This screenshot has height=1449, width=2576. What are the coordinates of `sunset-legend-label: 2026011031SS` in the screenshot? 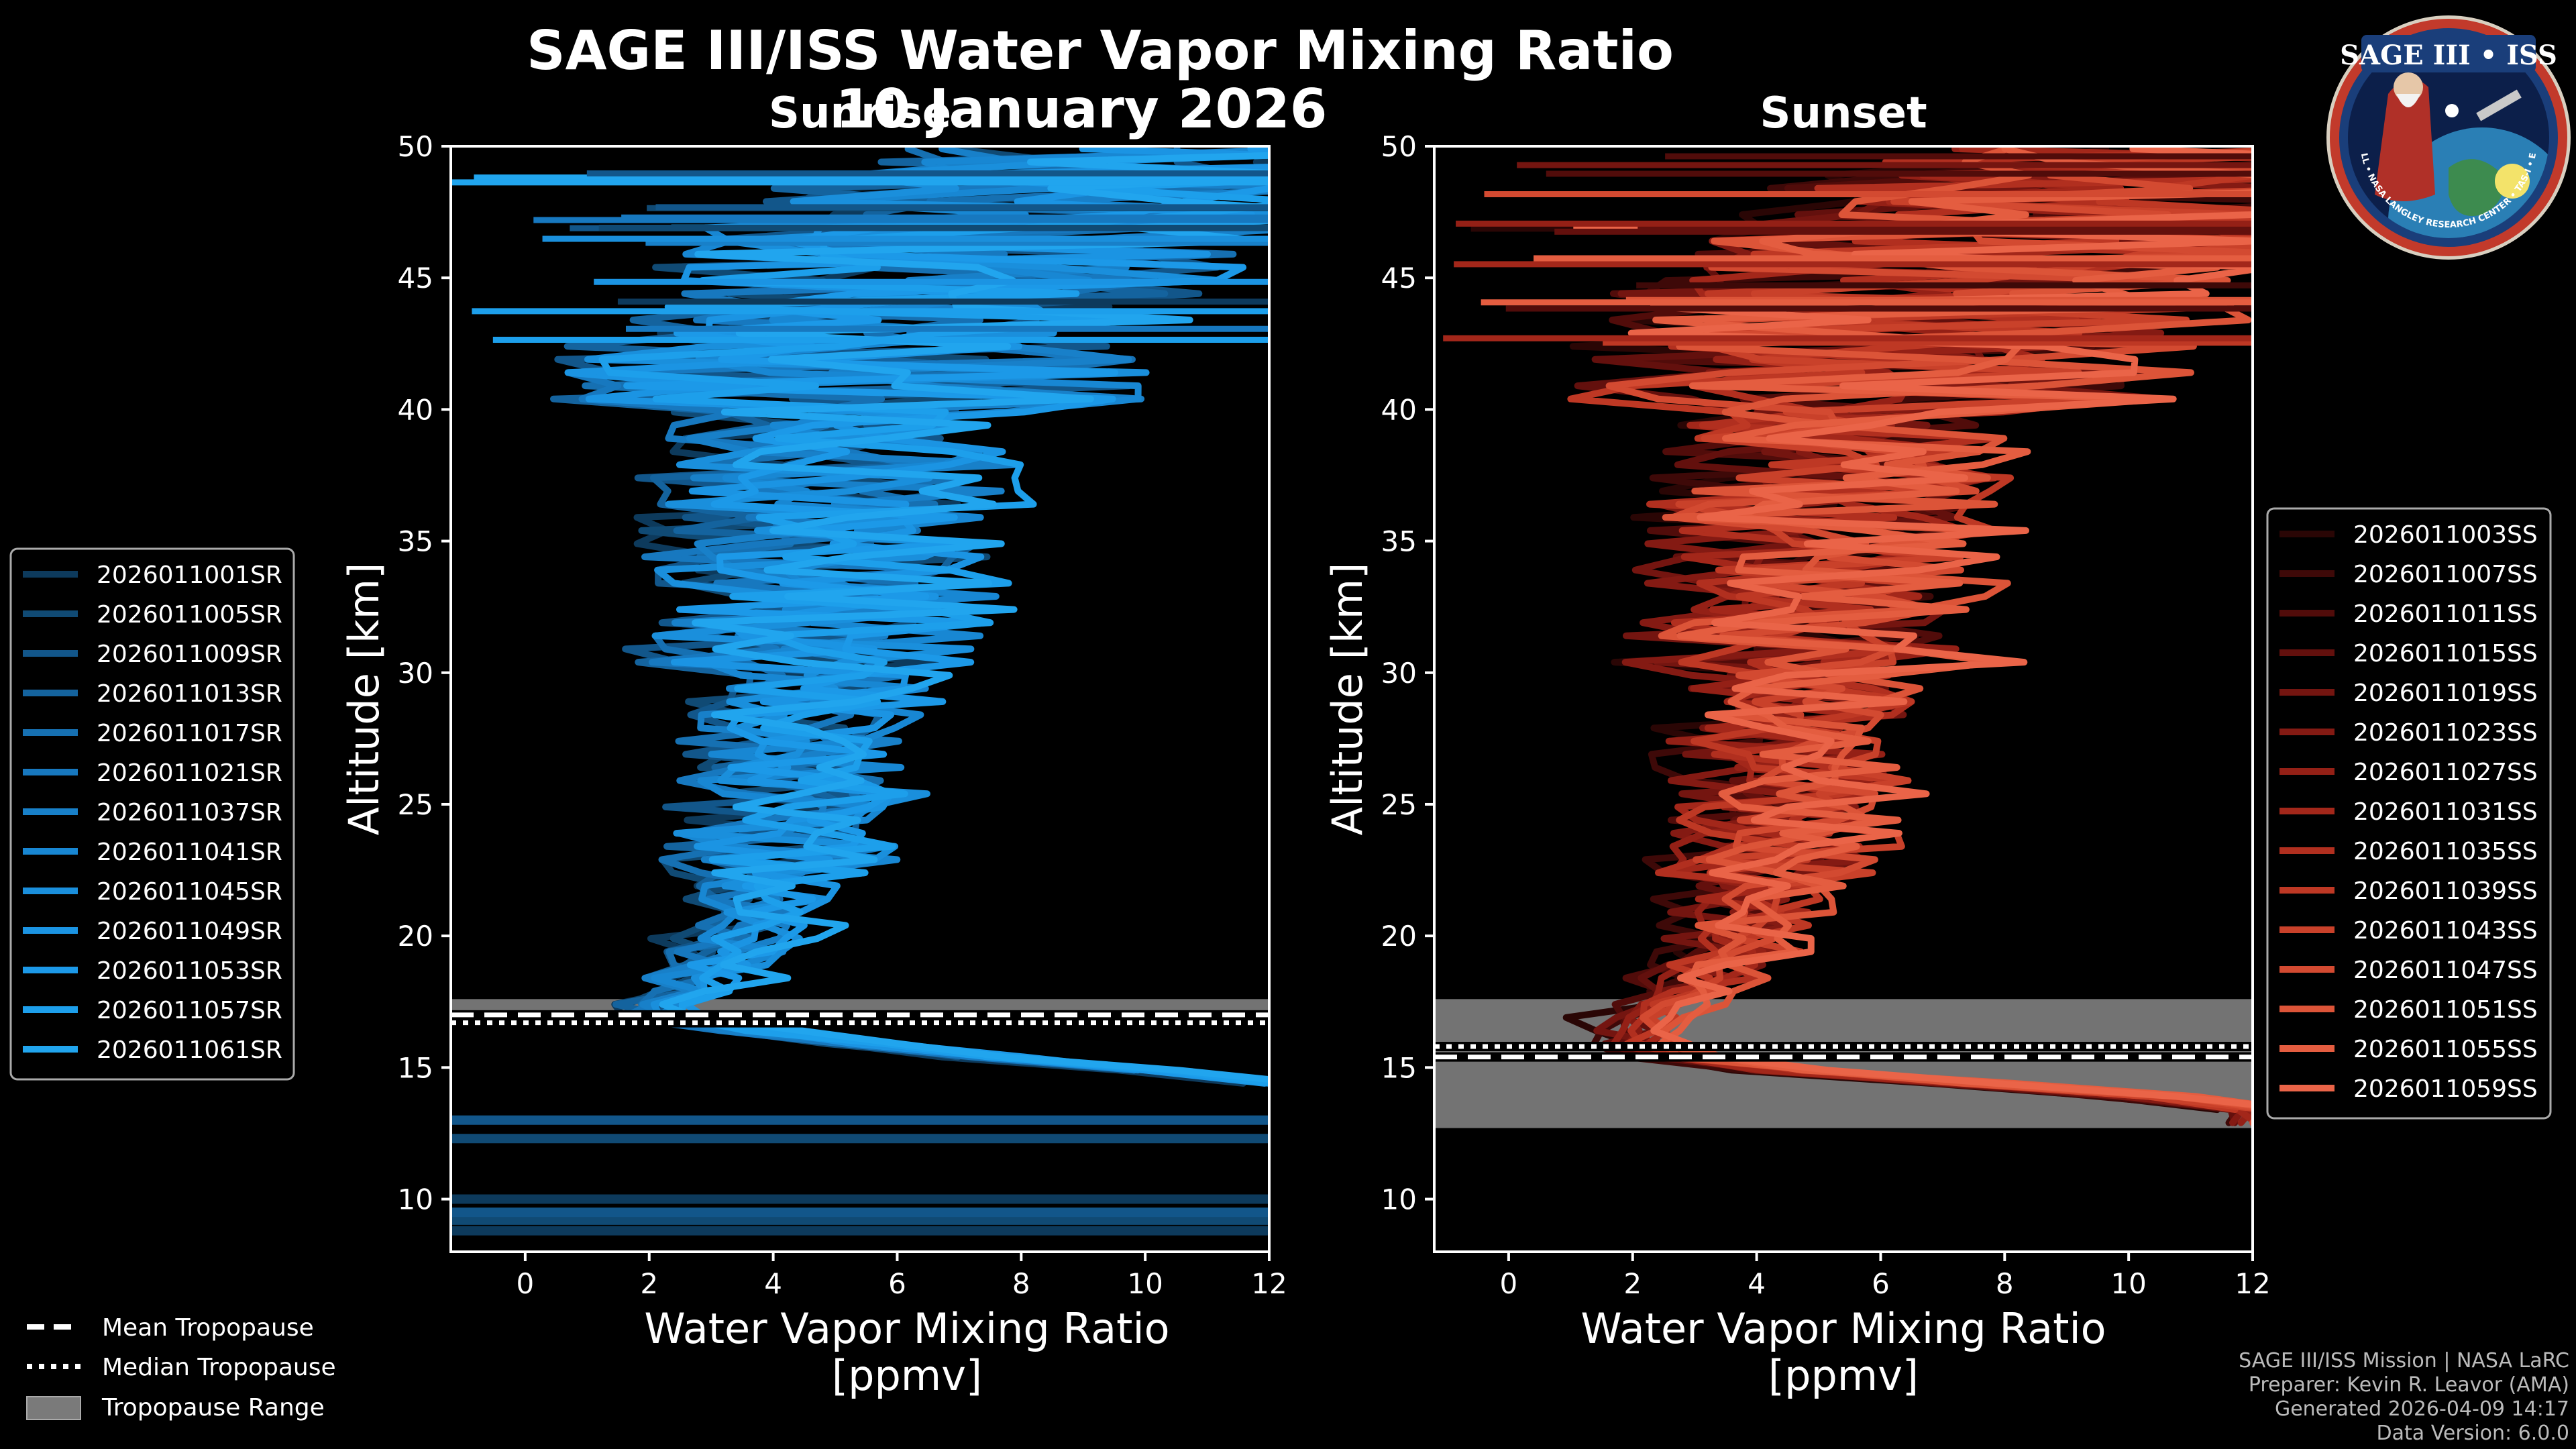 It's located at (2445, 812).